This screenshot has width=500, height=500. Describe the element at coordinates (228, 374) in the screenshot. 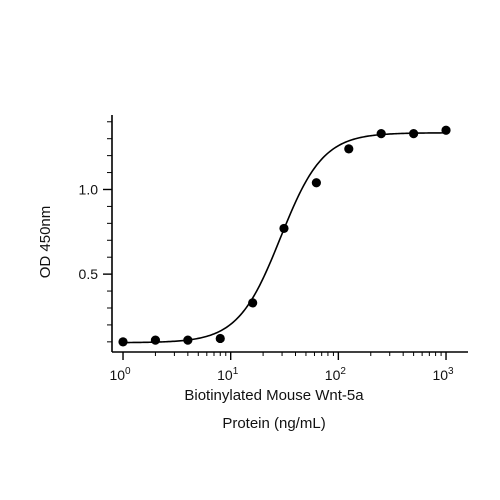

I see `x-tick-label: 10¹` at that location.